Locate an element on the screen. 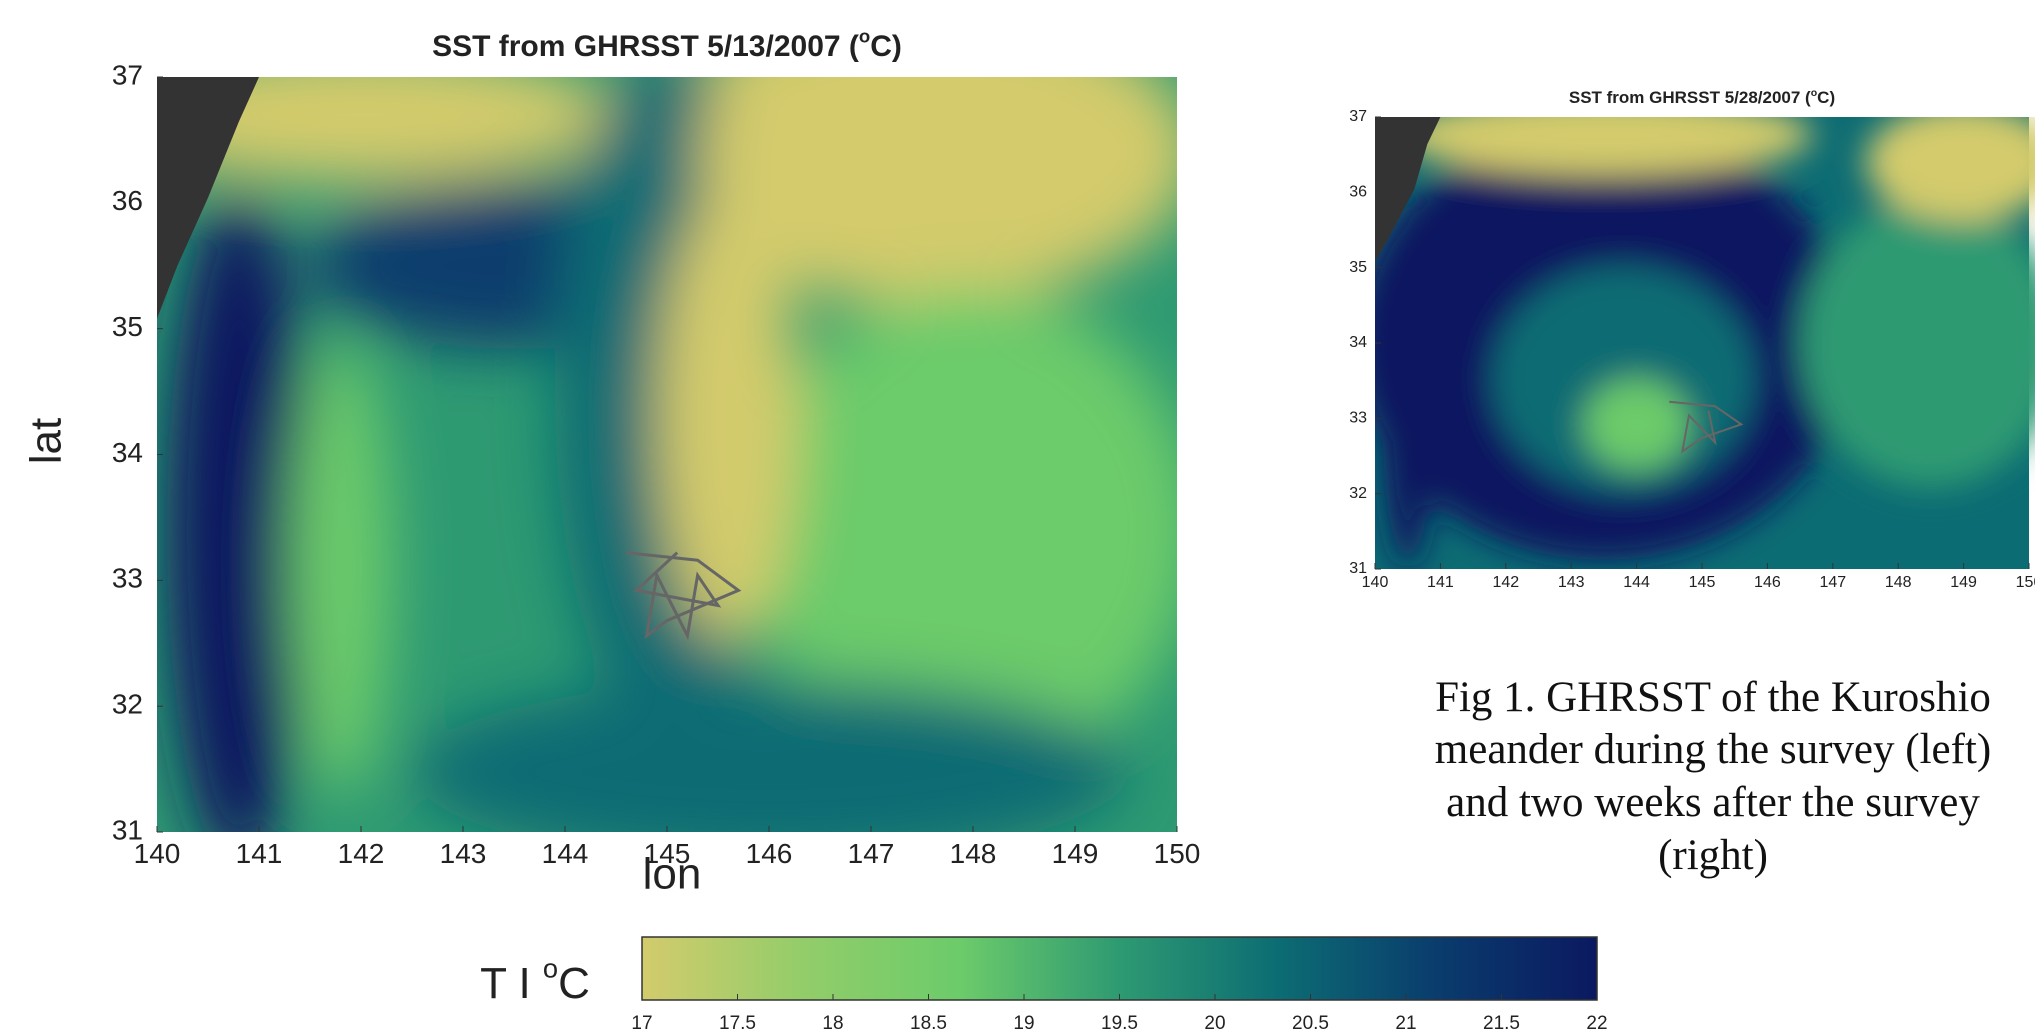 This screenshot has width=2035, height=1032. colorbar-tick-label: 21.5 is located at coordinates (1501, 1022).